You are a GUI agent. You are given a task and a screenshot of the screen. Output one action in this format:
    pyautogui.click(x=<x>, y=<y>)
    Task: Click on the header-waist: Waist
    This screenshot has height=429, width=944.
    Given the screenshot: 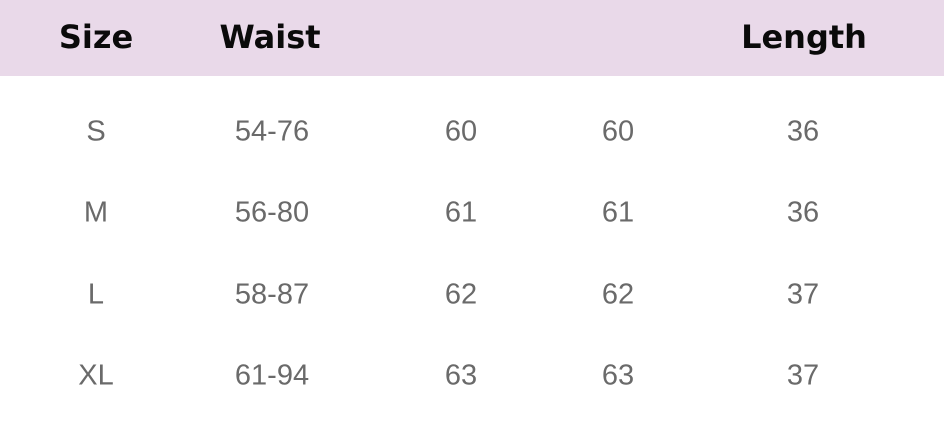 What is the action you would take?
    pyautogui.click(x=270, y=37)
    